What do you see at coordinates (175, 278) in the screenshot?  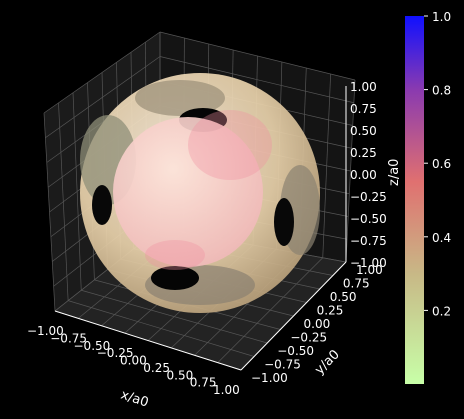 I see `outer-sphere-hole-bottom` at bounding box center [175, 278].